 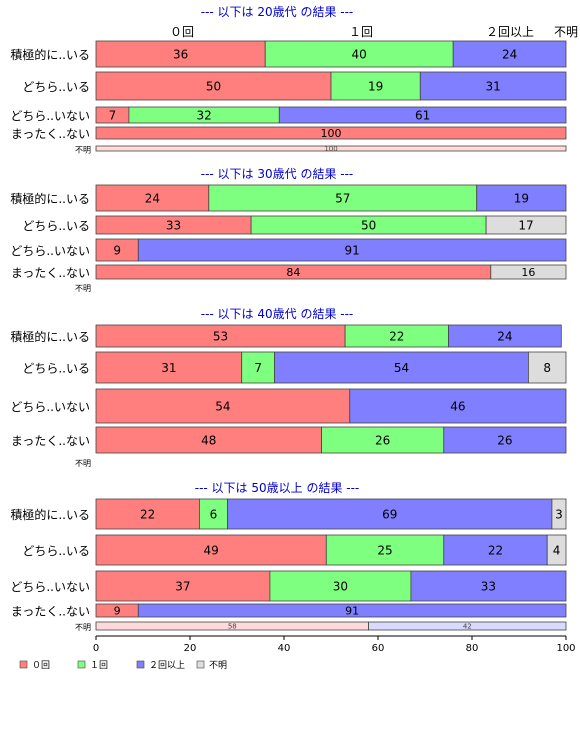 I want to click on legend-label: 不明, so click(x=218, y=665).